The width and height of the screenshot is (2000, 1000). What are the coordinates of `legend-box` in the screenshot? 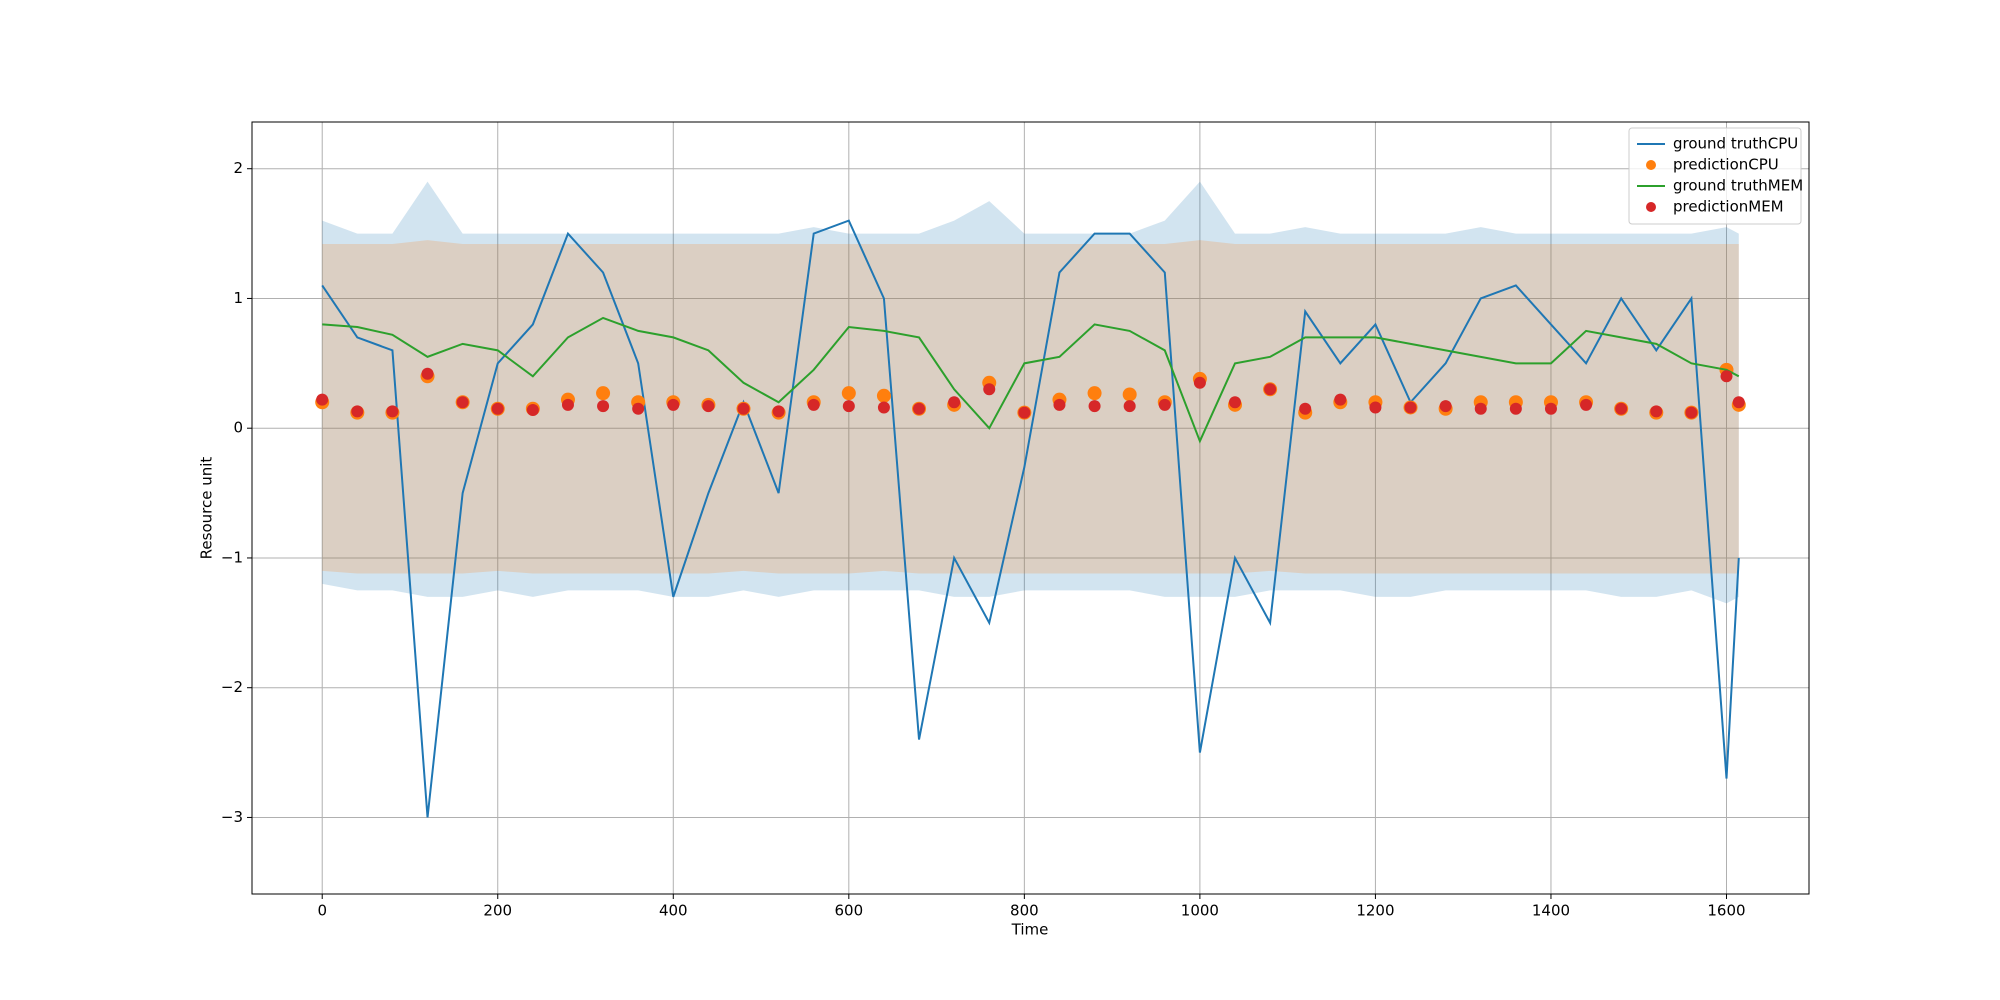 It's located at (1715, 176).